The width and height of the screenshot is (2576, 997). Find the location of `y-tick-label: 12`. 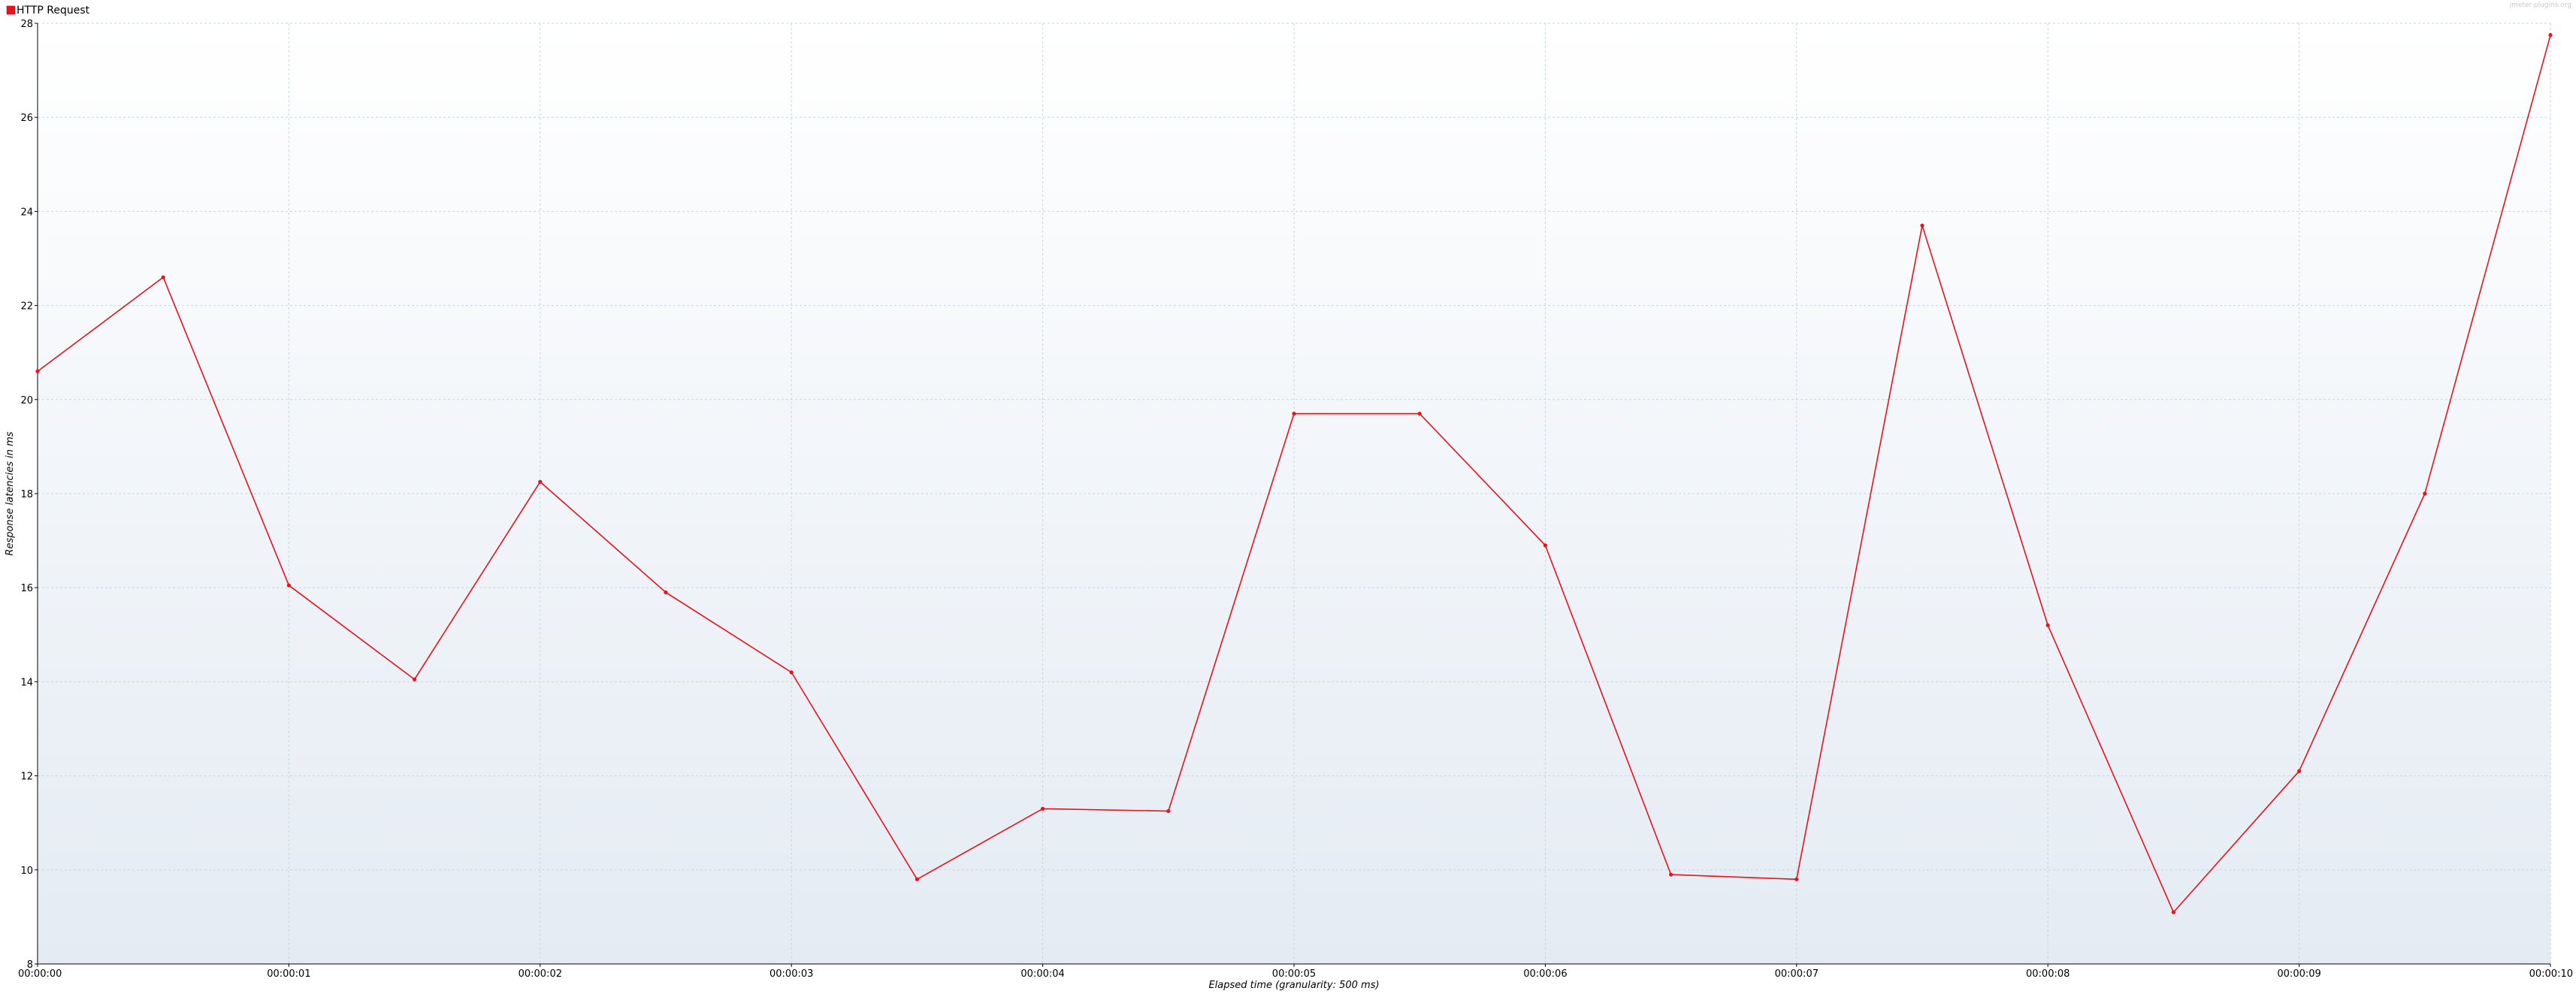

y-tick-label: 12 is located at coordinates (27, 777).